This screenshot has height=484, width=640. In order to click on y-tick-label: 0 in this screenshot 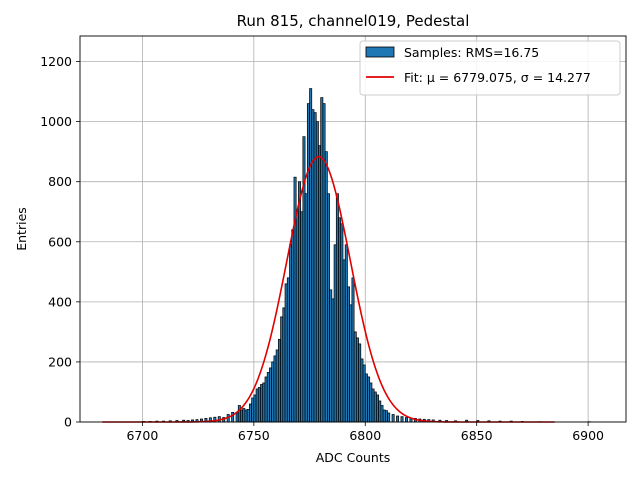, I will do `click(68, 422)`.